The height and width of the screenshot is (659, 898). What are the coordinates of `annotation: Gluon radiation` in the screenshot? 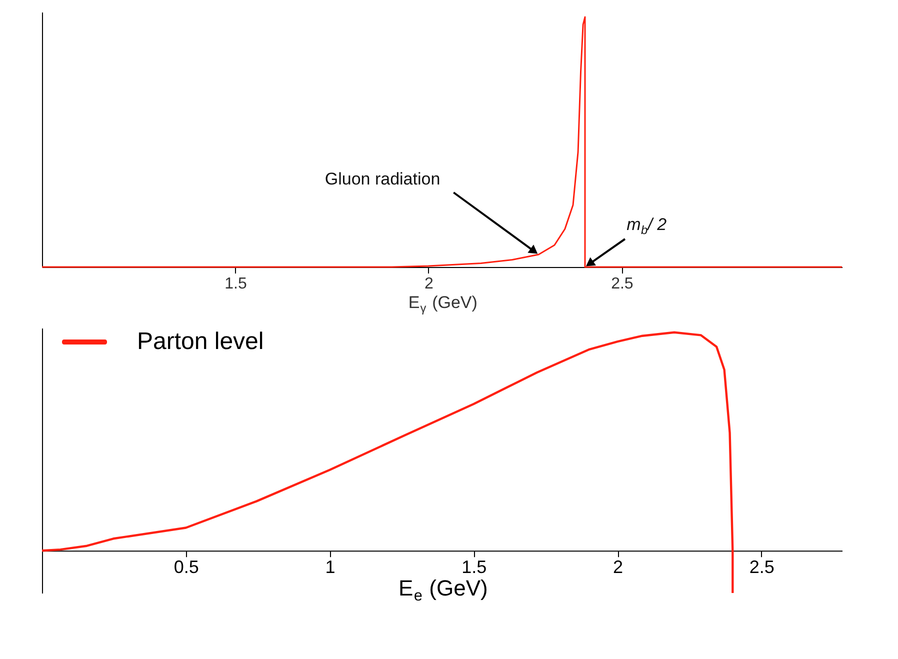 It's located at (382, 179).